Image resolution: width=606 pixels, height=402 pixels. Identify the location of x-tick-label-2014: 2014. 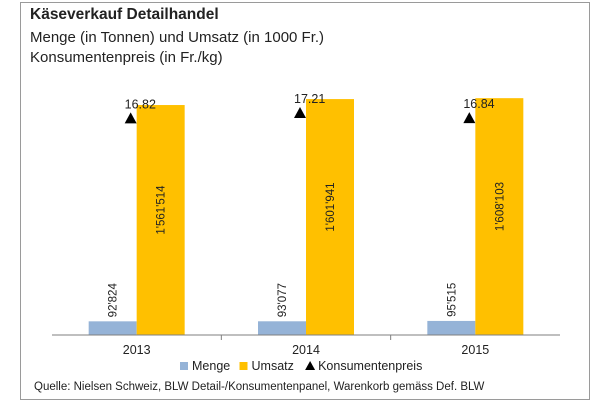
(306, 350).